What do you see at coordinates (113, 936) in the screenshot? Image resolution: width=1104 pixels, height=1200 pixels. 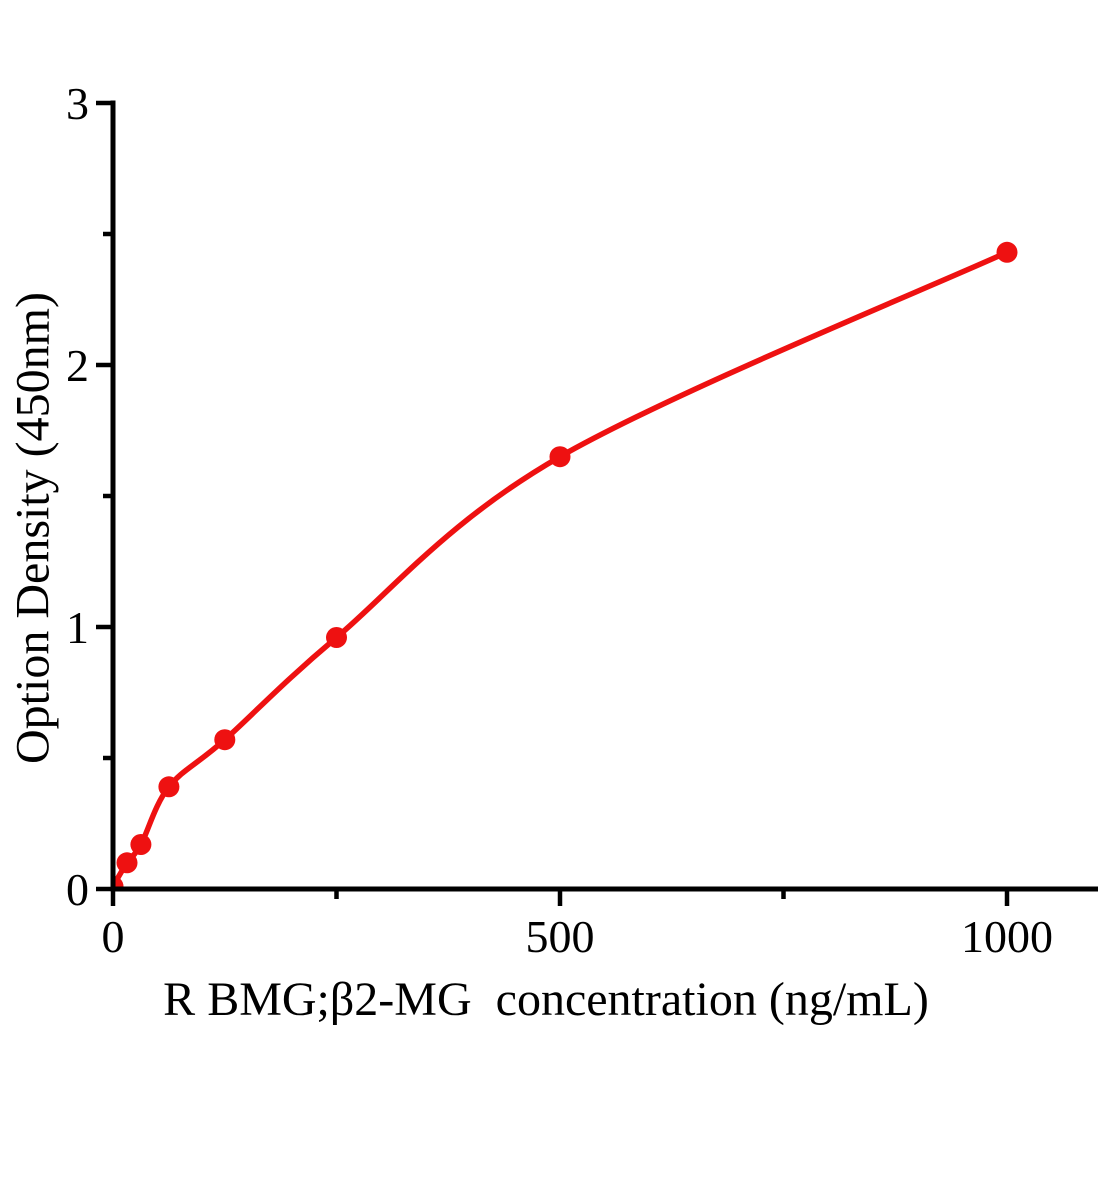 I see `x-tick-label: 0` at bounding box center [113, 936].